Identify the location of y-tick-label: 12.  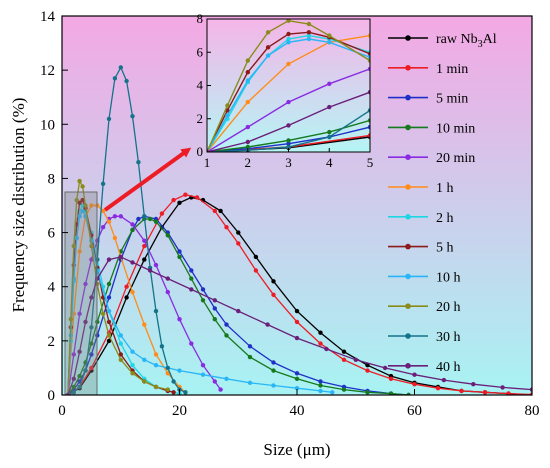
(47, 71).